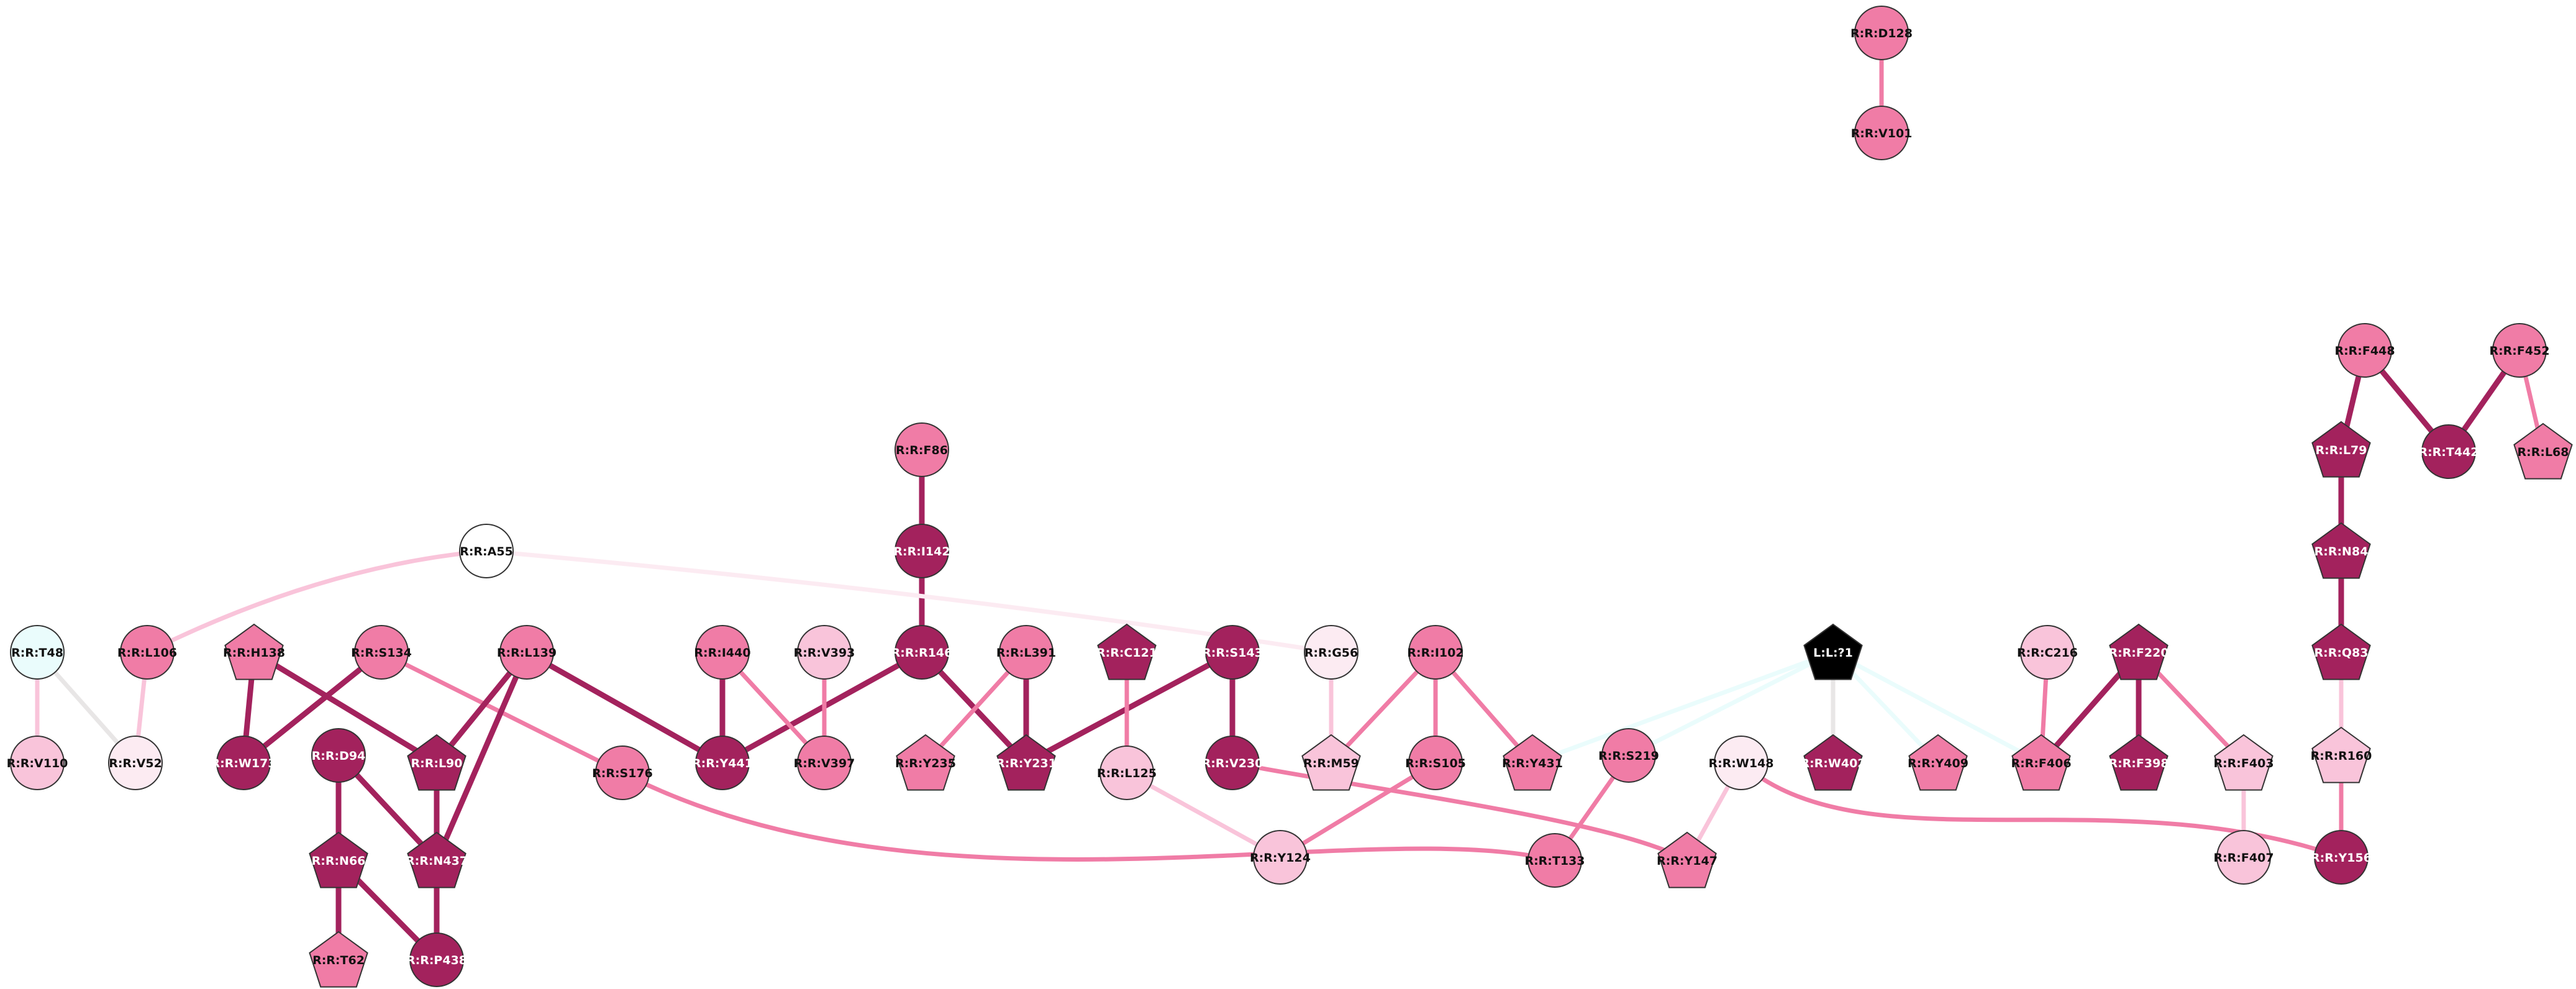 Image resolution: width=2576 pixels, height=989 pixels. Describe the element at coordinates (2341, 550) in the screenshot. I see `node-n84: R:R:N84` at that location.